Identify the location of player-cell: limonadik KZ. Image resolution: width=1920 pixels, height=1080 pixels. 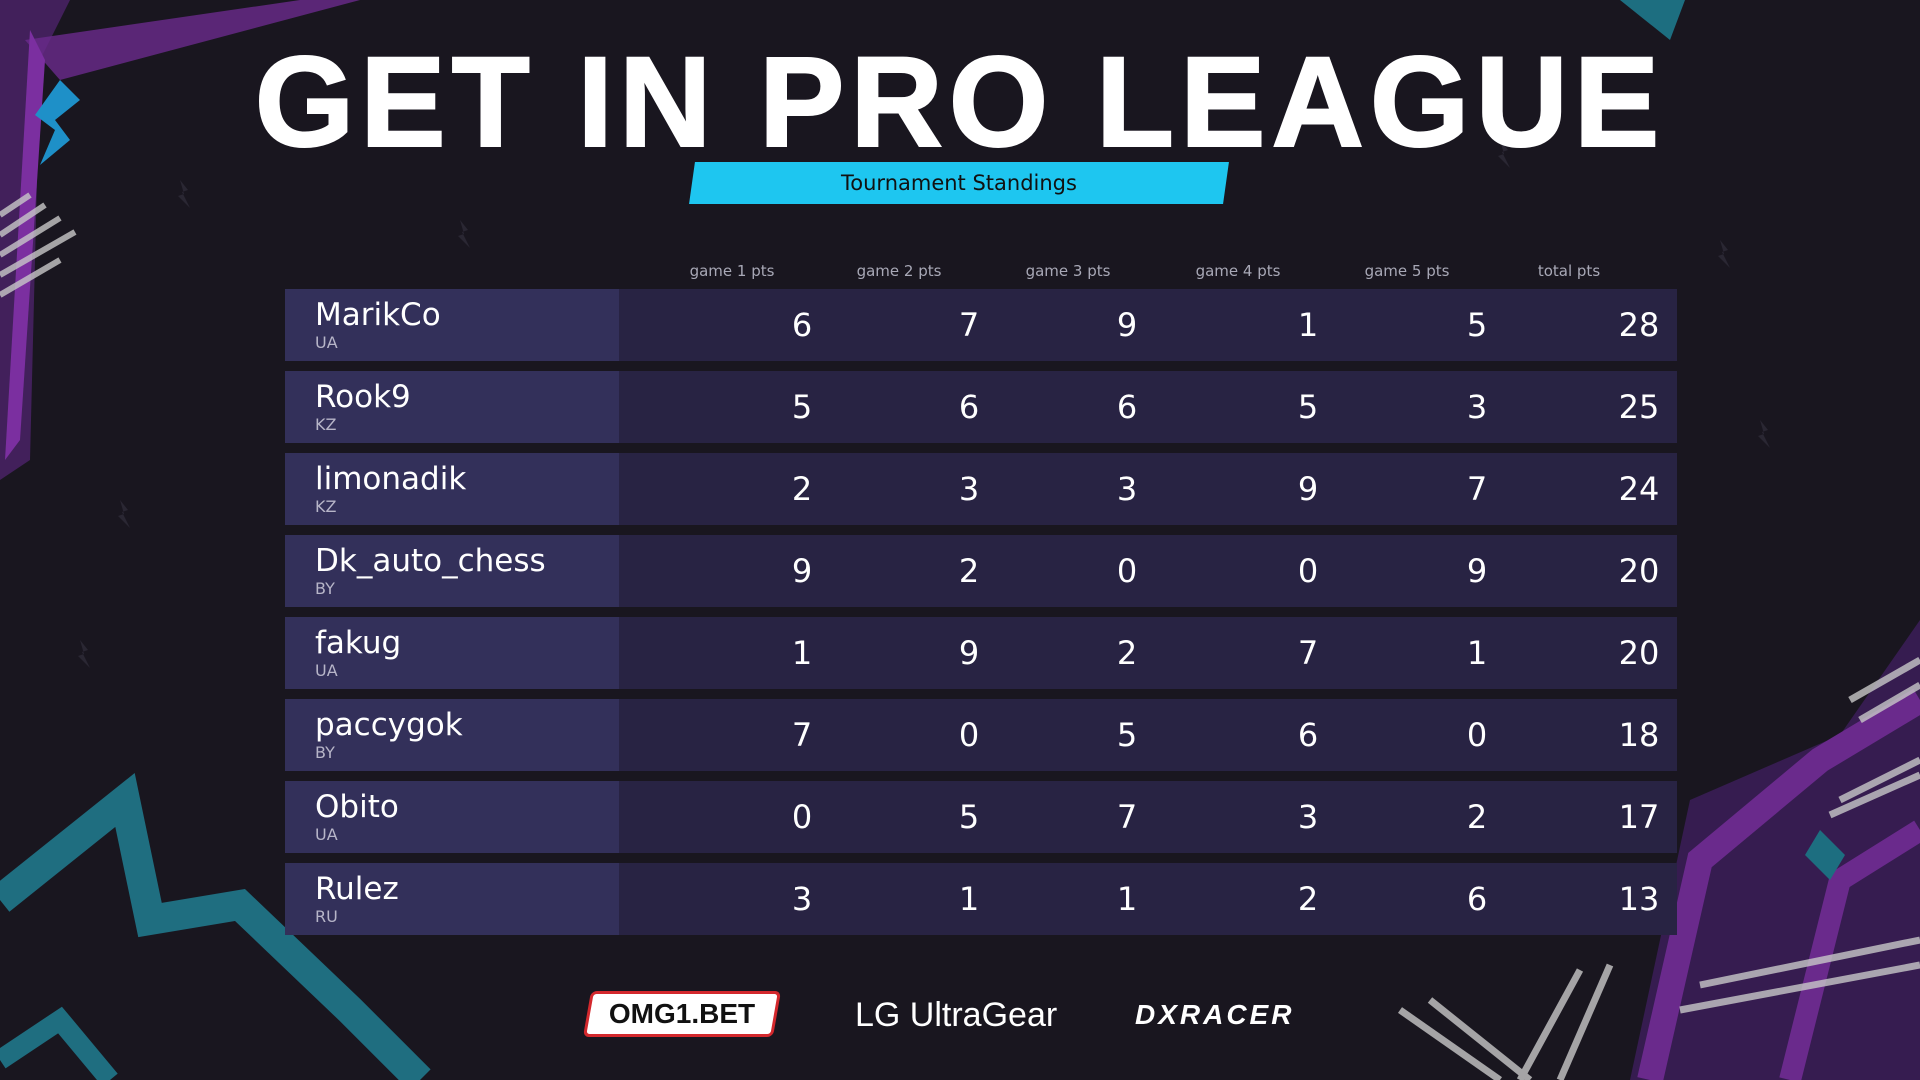
(452, 489).